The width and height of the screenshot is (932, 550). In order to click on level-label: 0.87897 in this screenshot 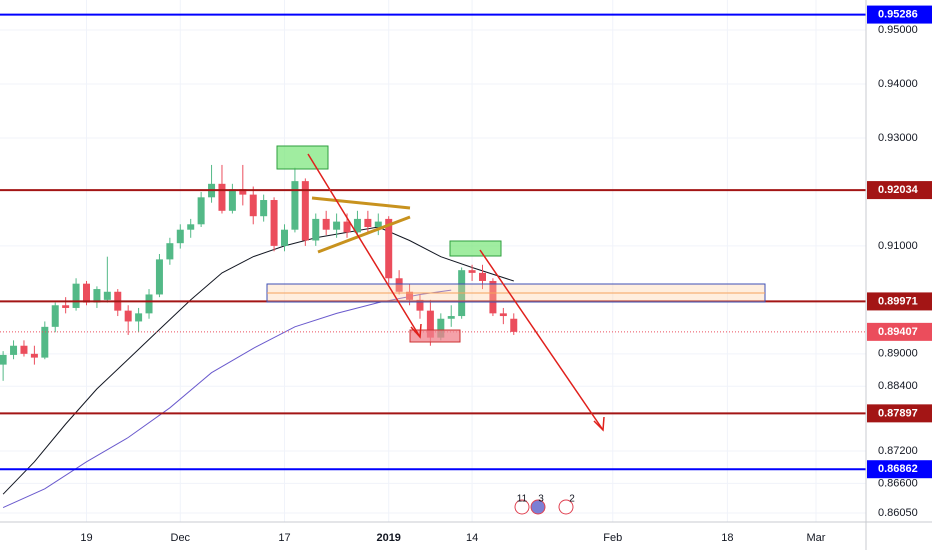, I will do `click(898, 413)`.